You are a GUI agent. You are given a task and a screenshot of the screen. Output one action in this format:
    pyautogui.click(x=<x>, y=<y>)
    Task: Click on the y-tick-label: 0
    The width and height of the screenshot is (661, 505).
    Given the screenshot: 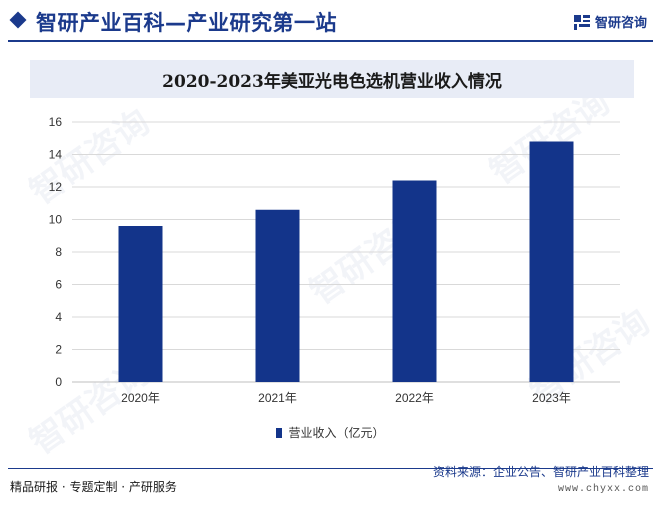 What is the action you would take?
    pyautogui.click(x=58, y=382)
    